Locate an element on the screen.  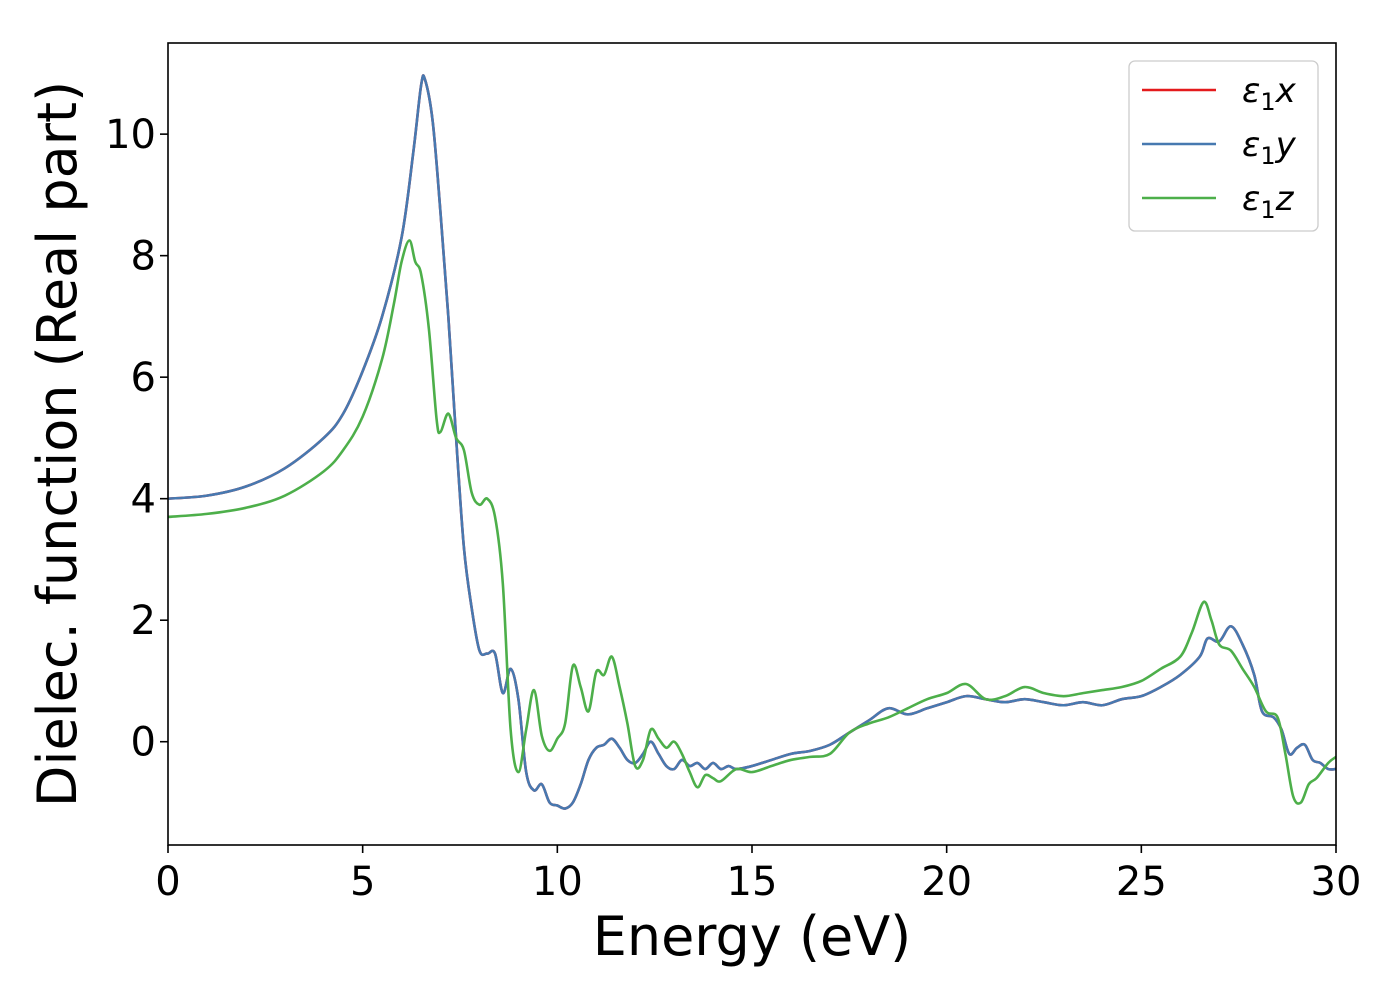
y-tick-label: 6 is located at coordinates (143, 378).